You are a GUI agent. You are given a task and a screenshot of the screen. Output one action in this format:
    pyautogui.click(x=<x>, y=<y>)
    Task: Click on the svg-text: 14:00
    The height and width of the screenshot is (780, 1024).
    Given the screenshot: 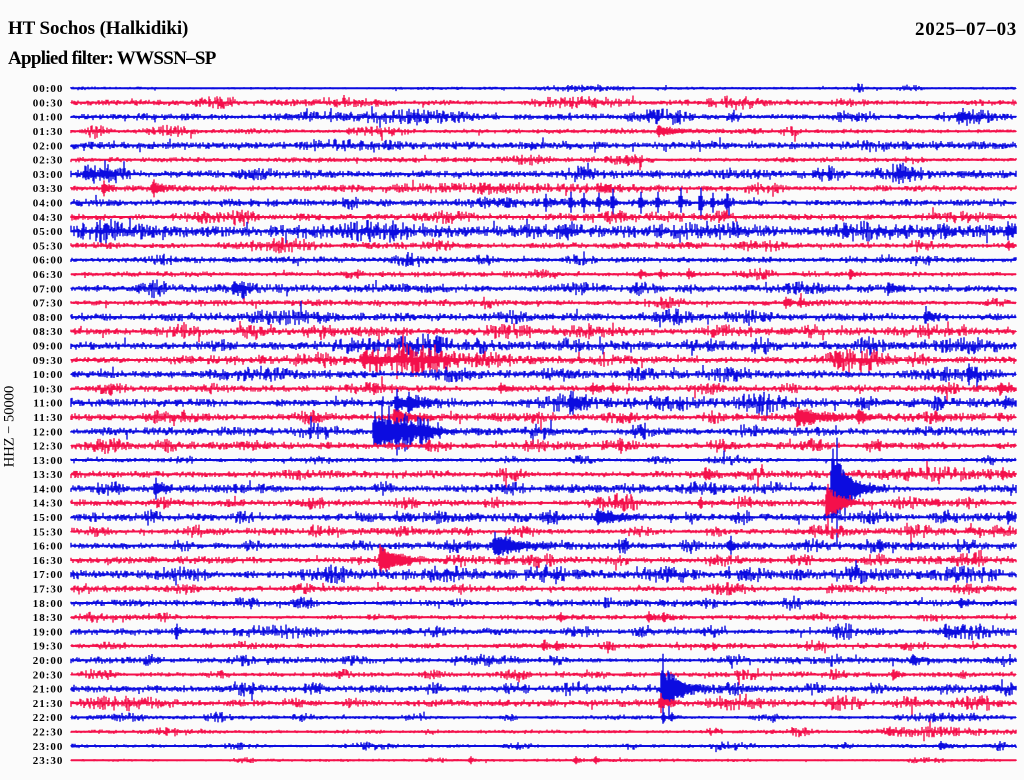 What is the action you would take?
    pyautogui.click(x=48, y=489)
    